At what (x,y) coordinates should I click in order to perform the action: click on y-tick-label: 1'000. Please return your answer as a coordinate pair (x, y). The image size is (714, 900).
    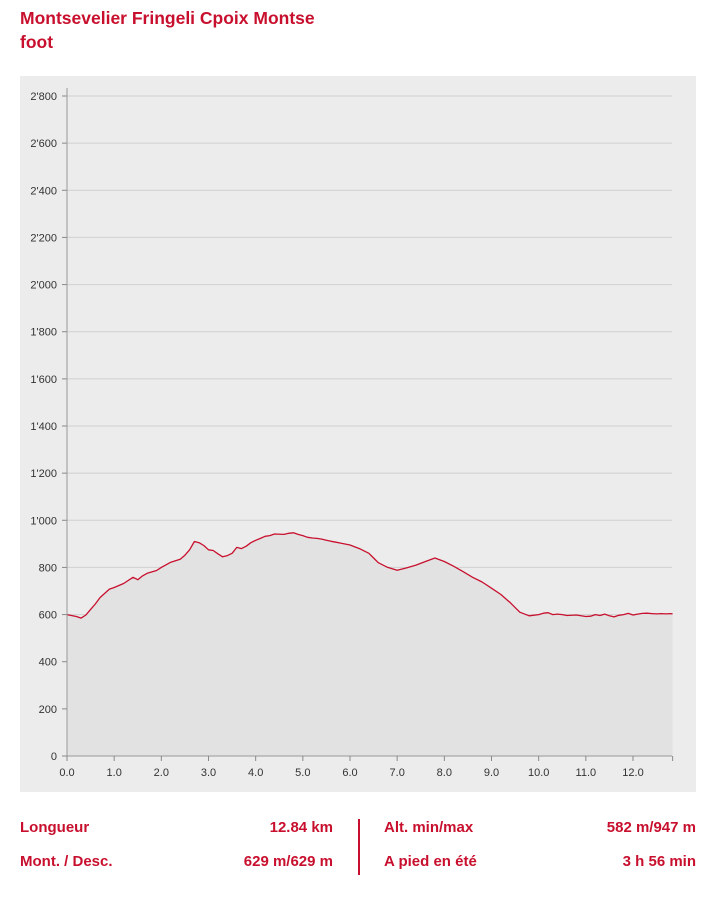
    Looking at the image, I should click on (43, 521).